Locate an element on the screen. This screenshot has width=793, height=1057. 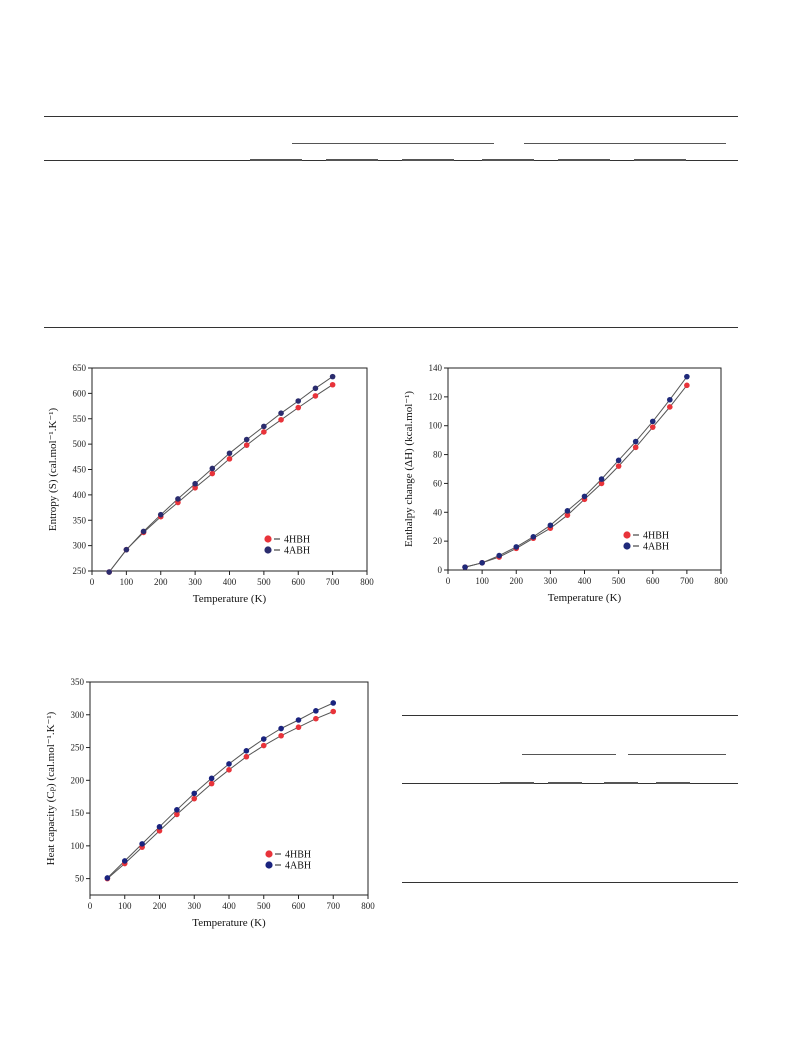
table1-group-rule-left is located at coordinates (393, 143).